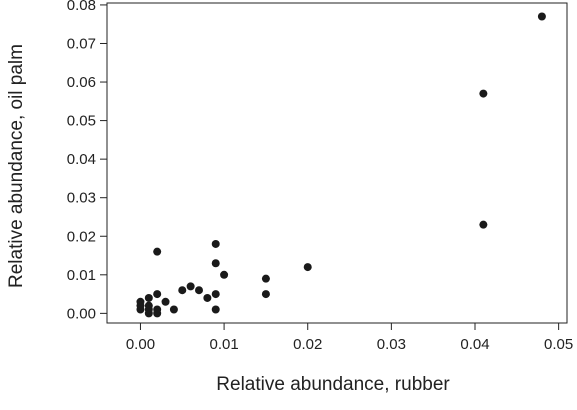  What do you see at coordinates (81, 159) in the screenshot?
I see `y-tick-label: 0.04` at bounding box center [81, 159].